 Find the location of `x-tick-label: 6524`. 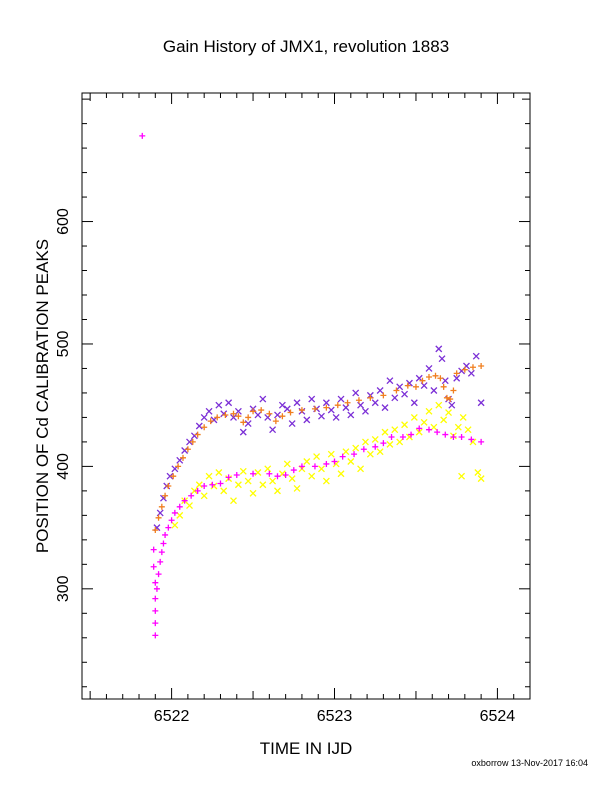

x-tick-label: 6524 is located at coordinates (498, 716).